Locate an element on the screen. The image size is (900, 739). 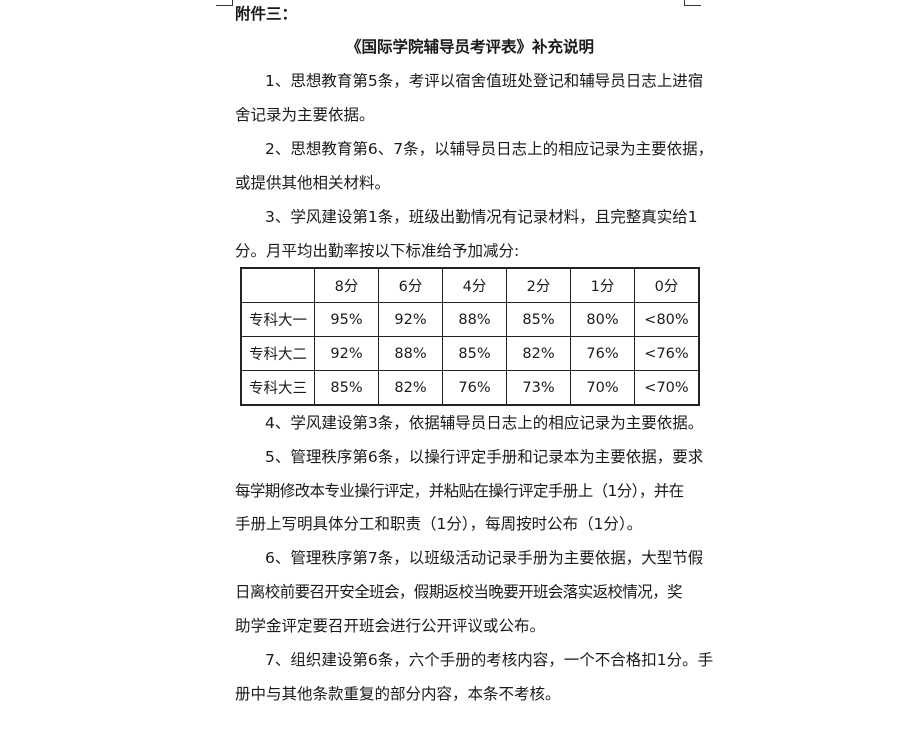
document-title: 《国际学院辅导员考评表》补充说明 is located at coordinates (470, 47).